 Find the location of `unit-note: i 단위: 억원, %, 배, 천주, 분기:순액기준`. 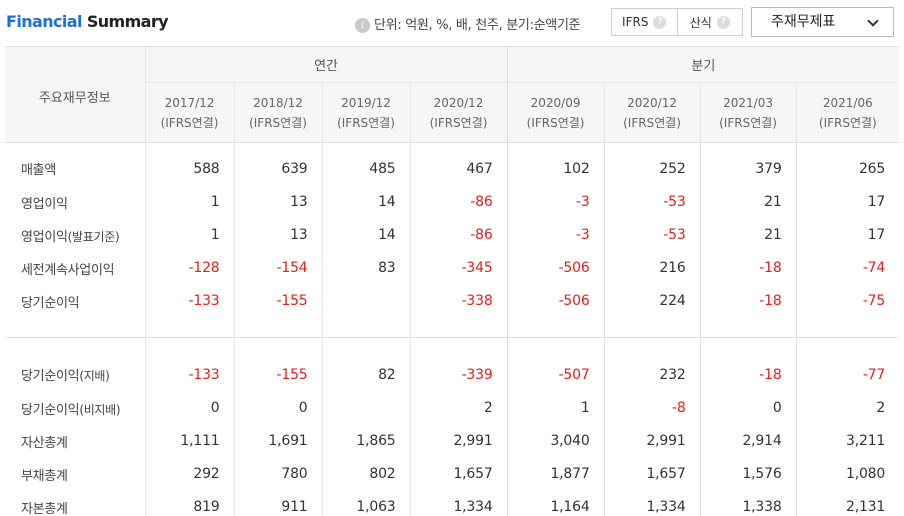

unit-note: i 단위: 억원, %, 배, 천주, 분기:순액기준 is located at coordinates (468, 23).